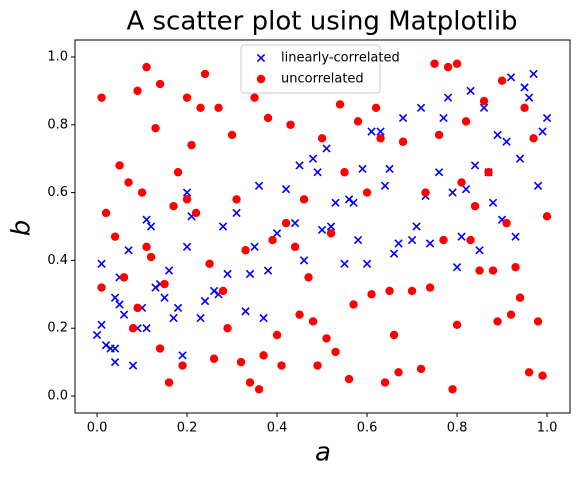  What do you see at coordinates (57, 56) in the screenshot?
I see `y-tick-label: 1.0` at bounding box center [57, 56].